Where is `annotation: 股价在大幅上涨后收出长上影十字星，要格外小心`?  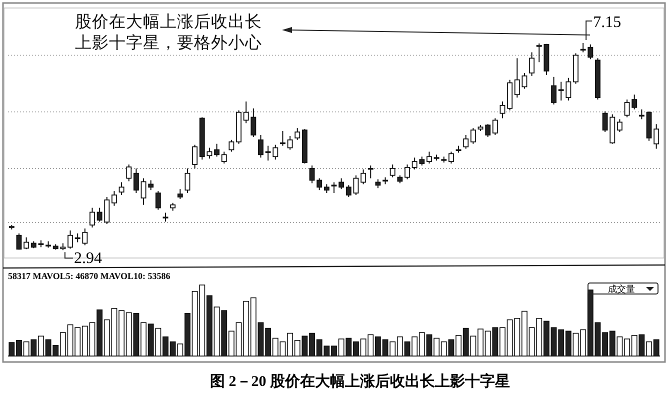
annotation: 股价在大幅上涨后收出长上影十字星，要格外小心 is located at coordinates (168, 32).